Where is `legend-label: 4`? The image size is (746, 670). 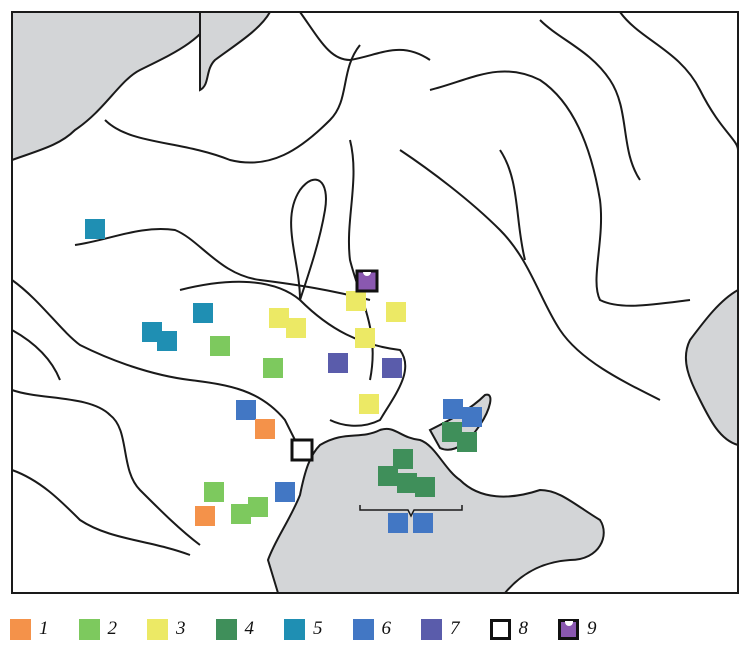
legend-label: 4 is located at coordinates (249, 628).